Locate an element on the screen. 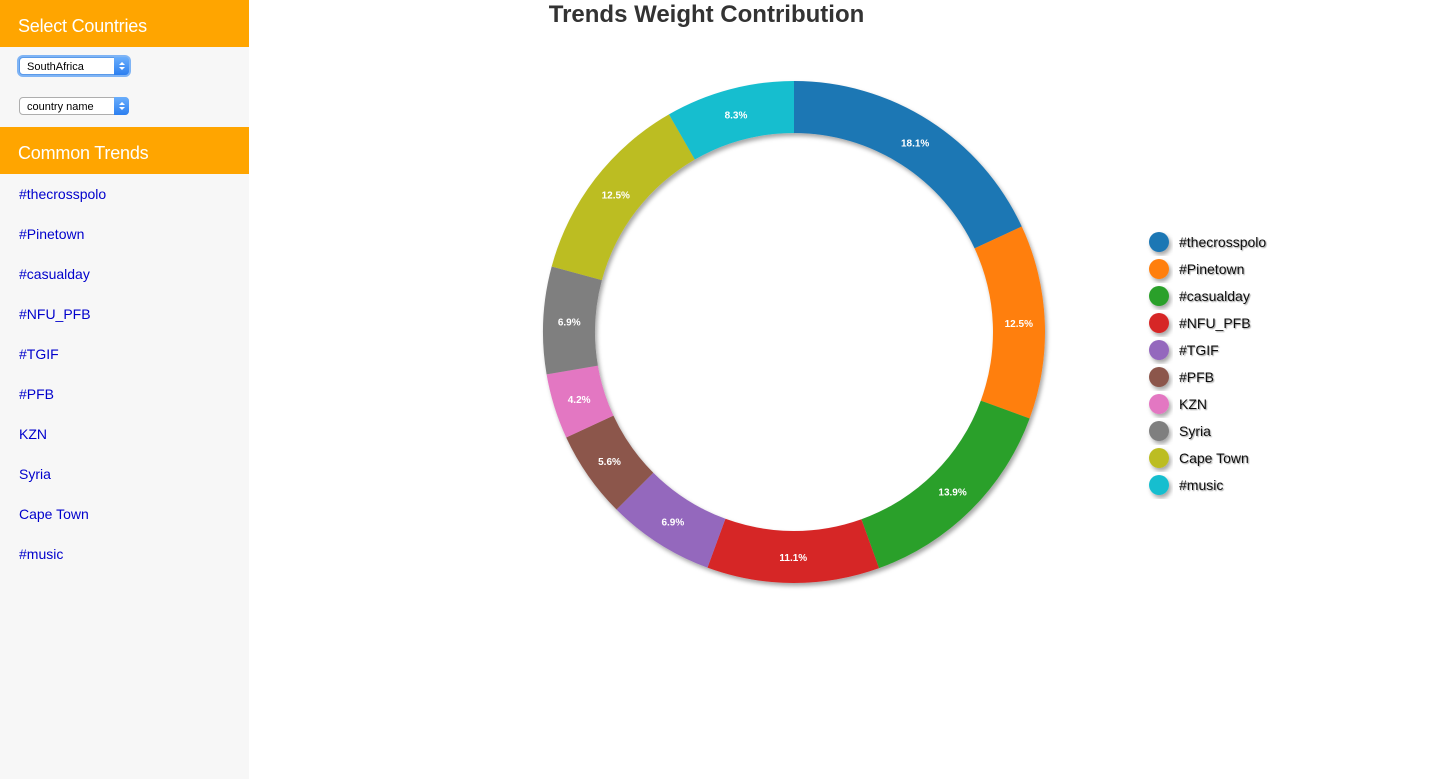 The image size is (1429, 779). trend-item: Syria is located at coordinates (124, 474).